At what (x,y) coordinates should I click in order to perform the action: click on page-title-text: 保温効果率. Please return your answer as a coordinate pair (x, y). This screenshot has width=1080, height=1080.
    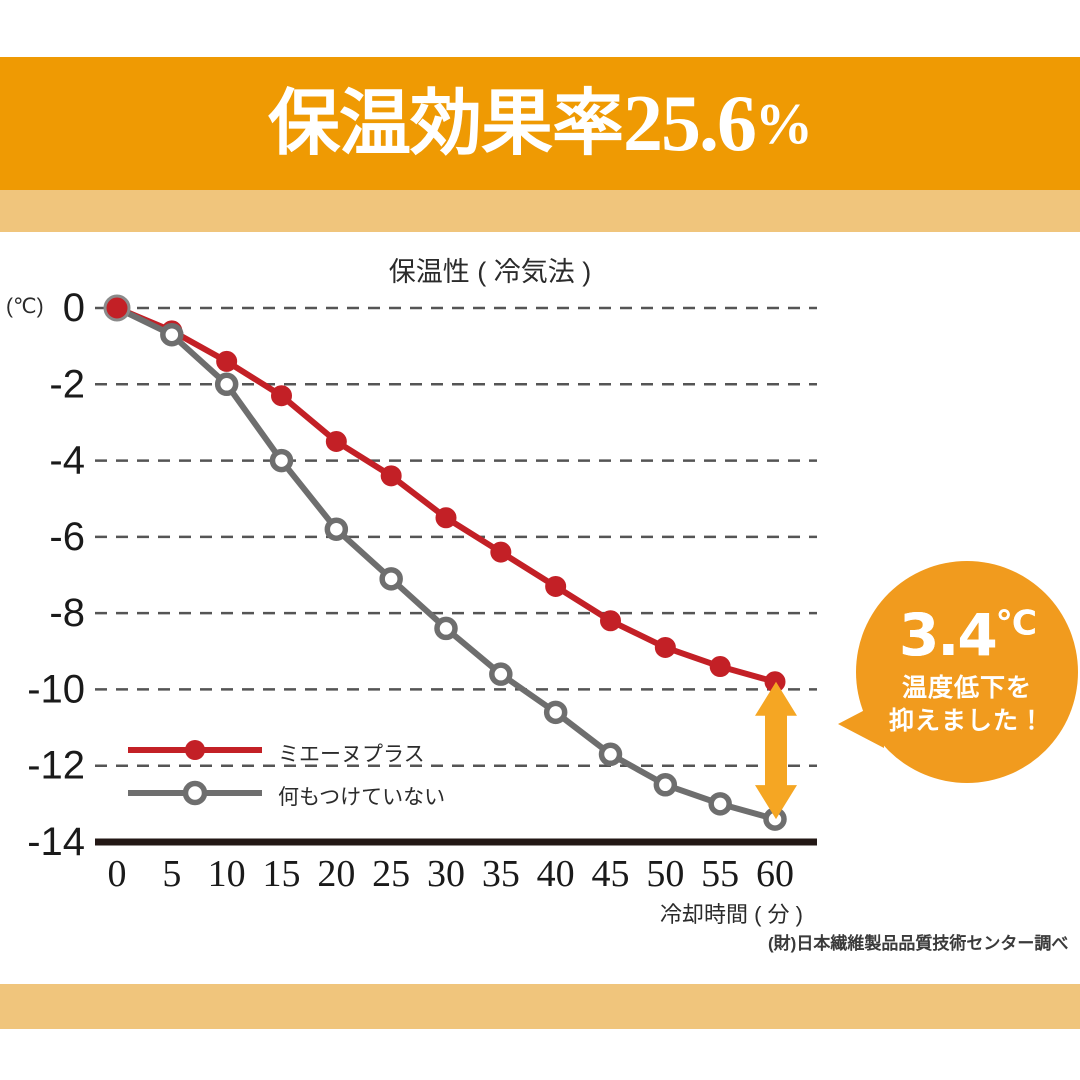
    Looking at the image, I should click on (445, 123).